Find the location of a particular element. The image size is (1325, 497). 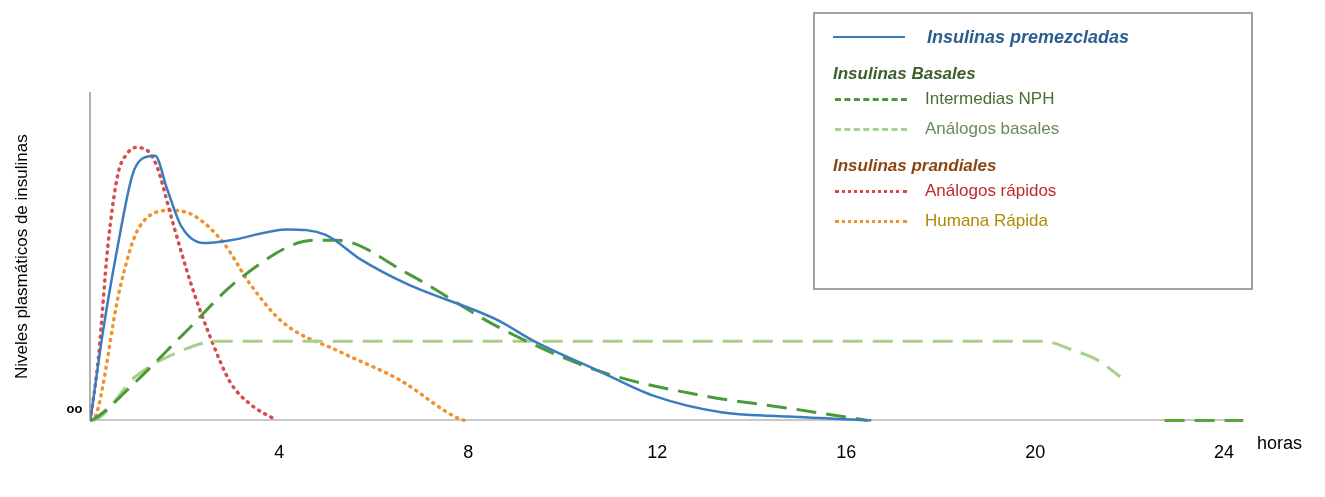

x-tick-label: 8 is located at coordinates (468, 452).